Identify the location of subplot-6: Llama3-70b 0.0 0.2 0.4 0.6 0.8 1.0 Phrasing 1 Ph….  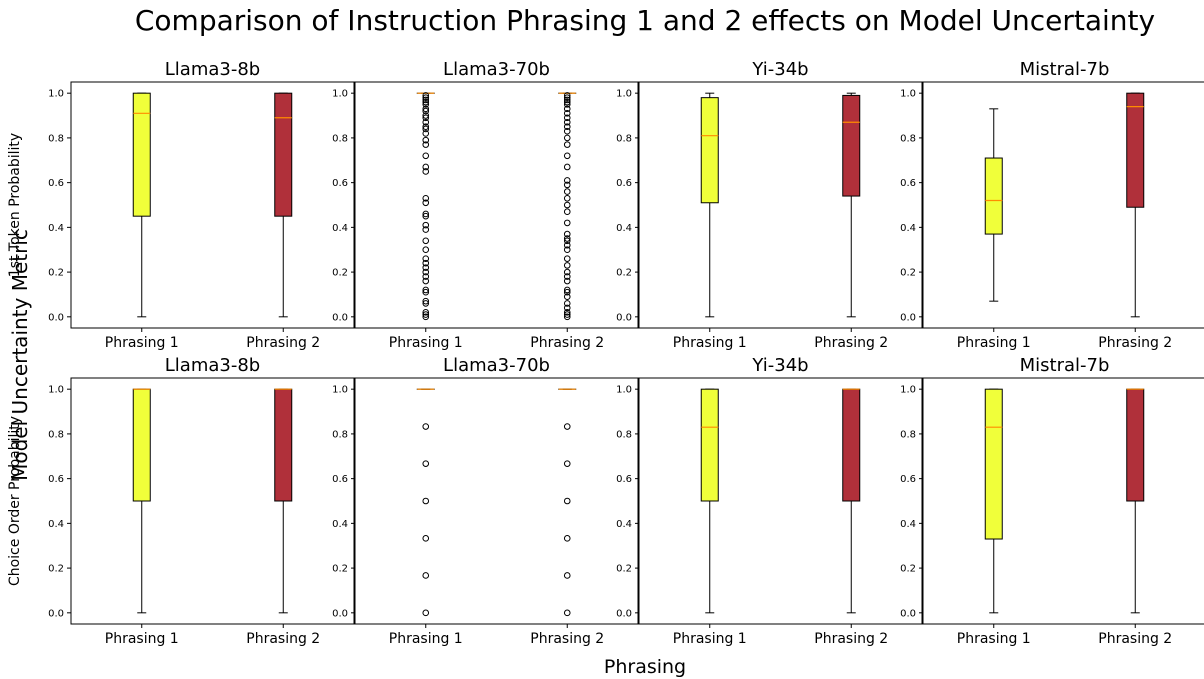
(485, 501).